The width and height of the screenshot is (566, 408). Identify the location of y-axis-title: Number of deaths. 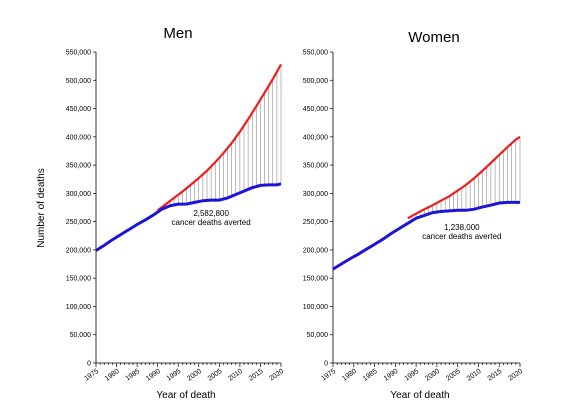
(41, 208).